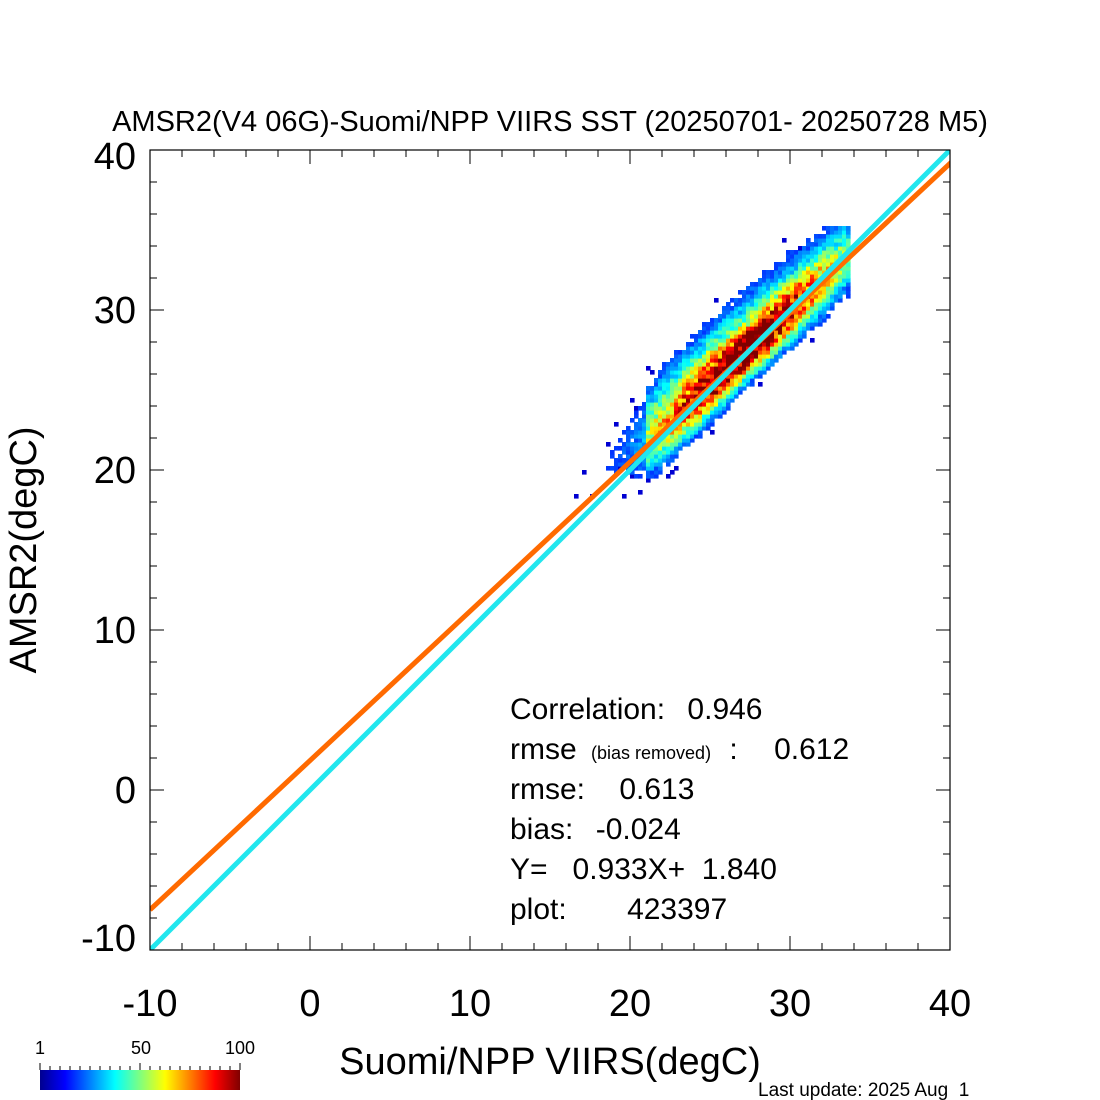 The image size is (1100, 1100). I want to click on colorbar: 1 50 100, so click(145, 1064).